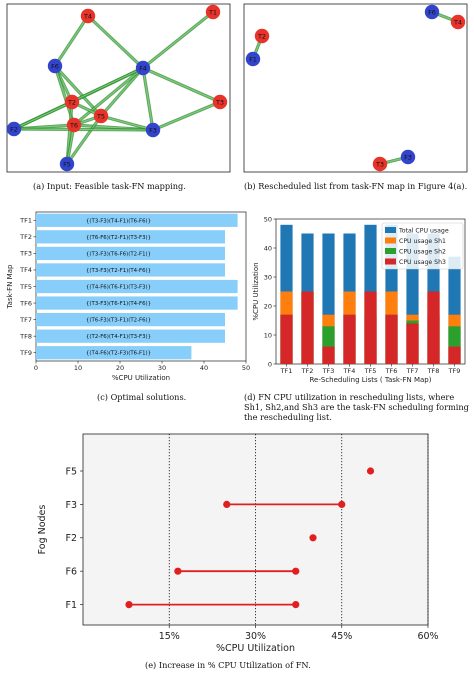 The width and height of the screenshot is (474, 674). What do you see at coordinates (118, 238) in the screenshot?
I see `chart-c-bar-label: {(T6-F6)(T2-F1)(T3-F3)}` at bounding box center [118, 238].